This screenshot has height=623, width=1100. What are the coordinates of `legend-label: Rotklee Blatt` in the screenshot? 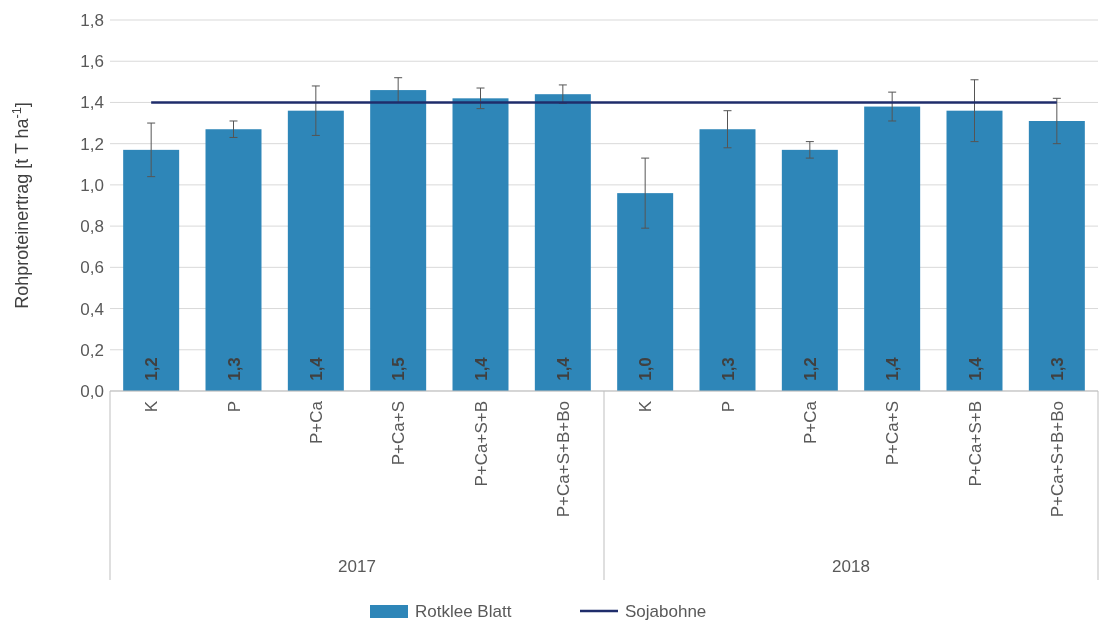 It's located at (463, 611).